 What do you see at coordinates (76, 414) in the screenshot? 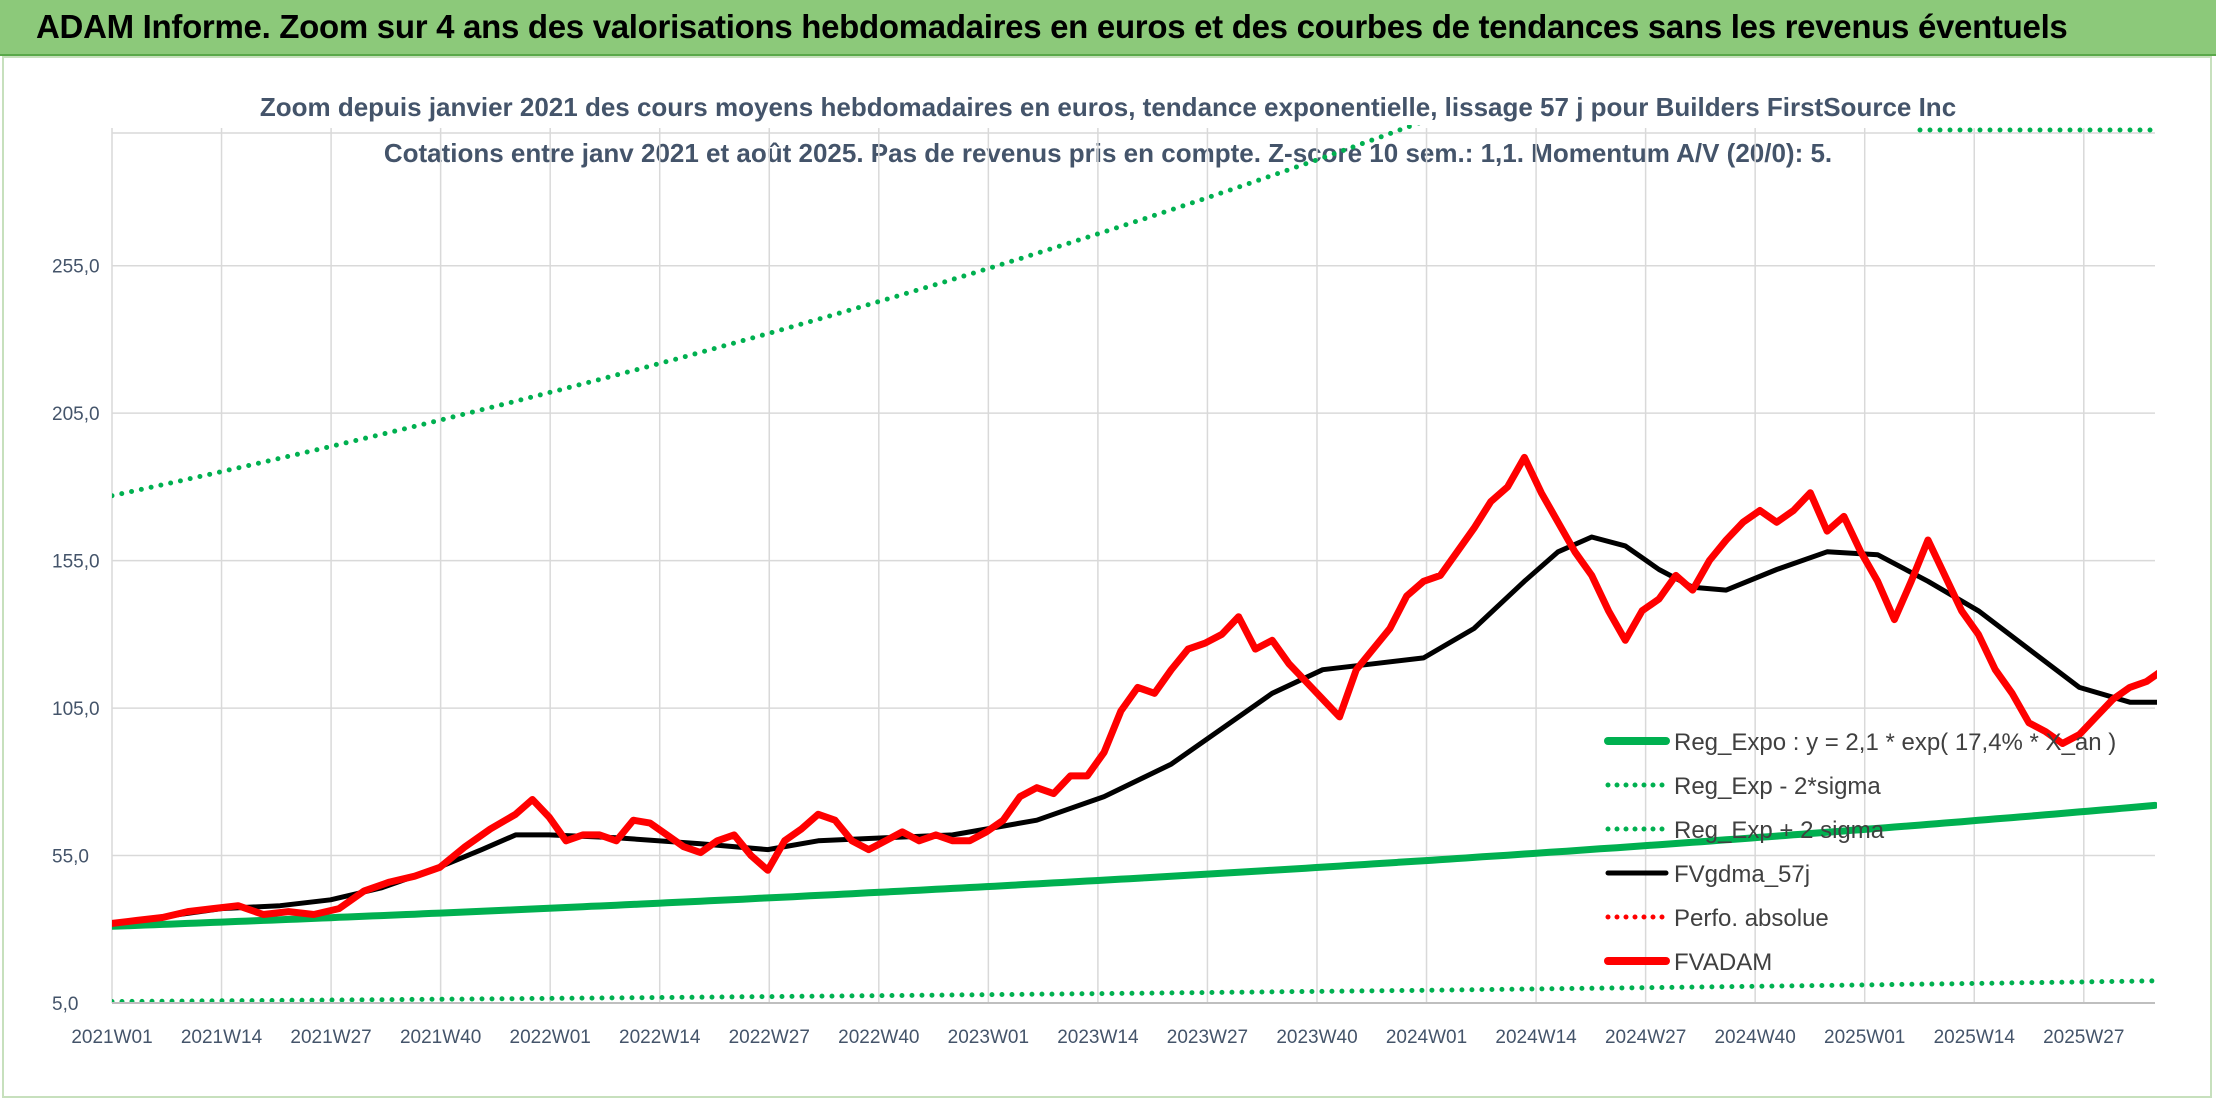
I see `y-tick-label: 205,0` at bounding box center [76, 414].